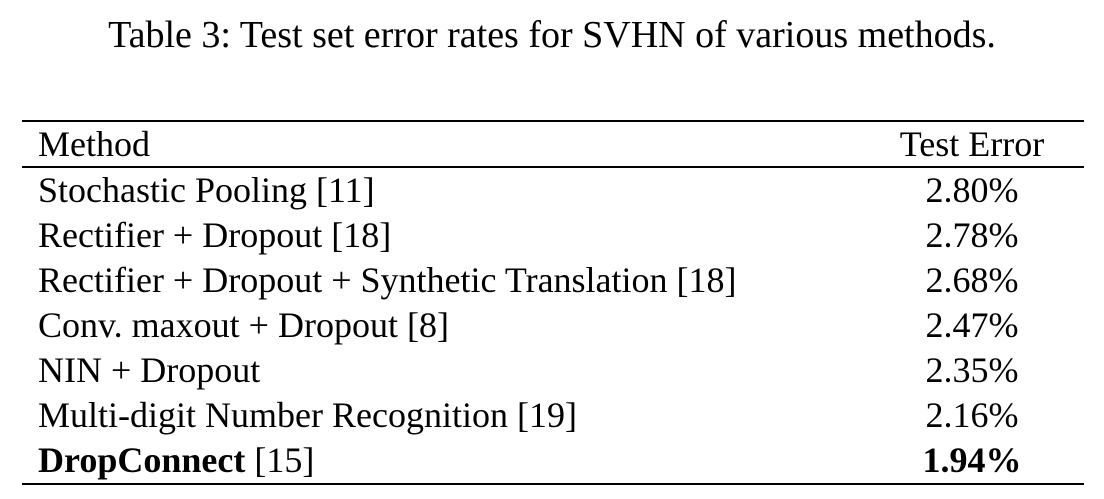  Describe the element at coordinates (345, 190) in the screenshot. I see `method-citation: [11]` at that location.